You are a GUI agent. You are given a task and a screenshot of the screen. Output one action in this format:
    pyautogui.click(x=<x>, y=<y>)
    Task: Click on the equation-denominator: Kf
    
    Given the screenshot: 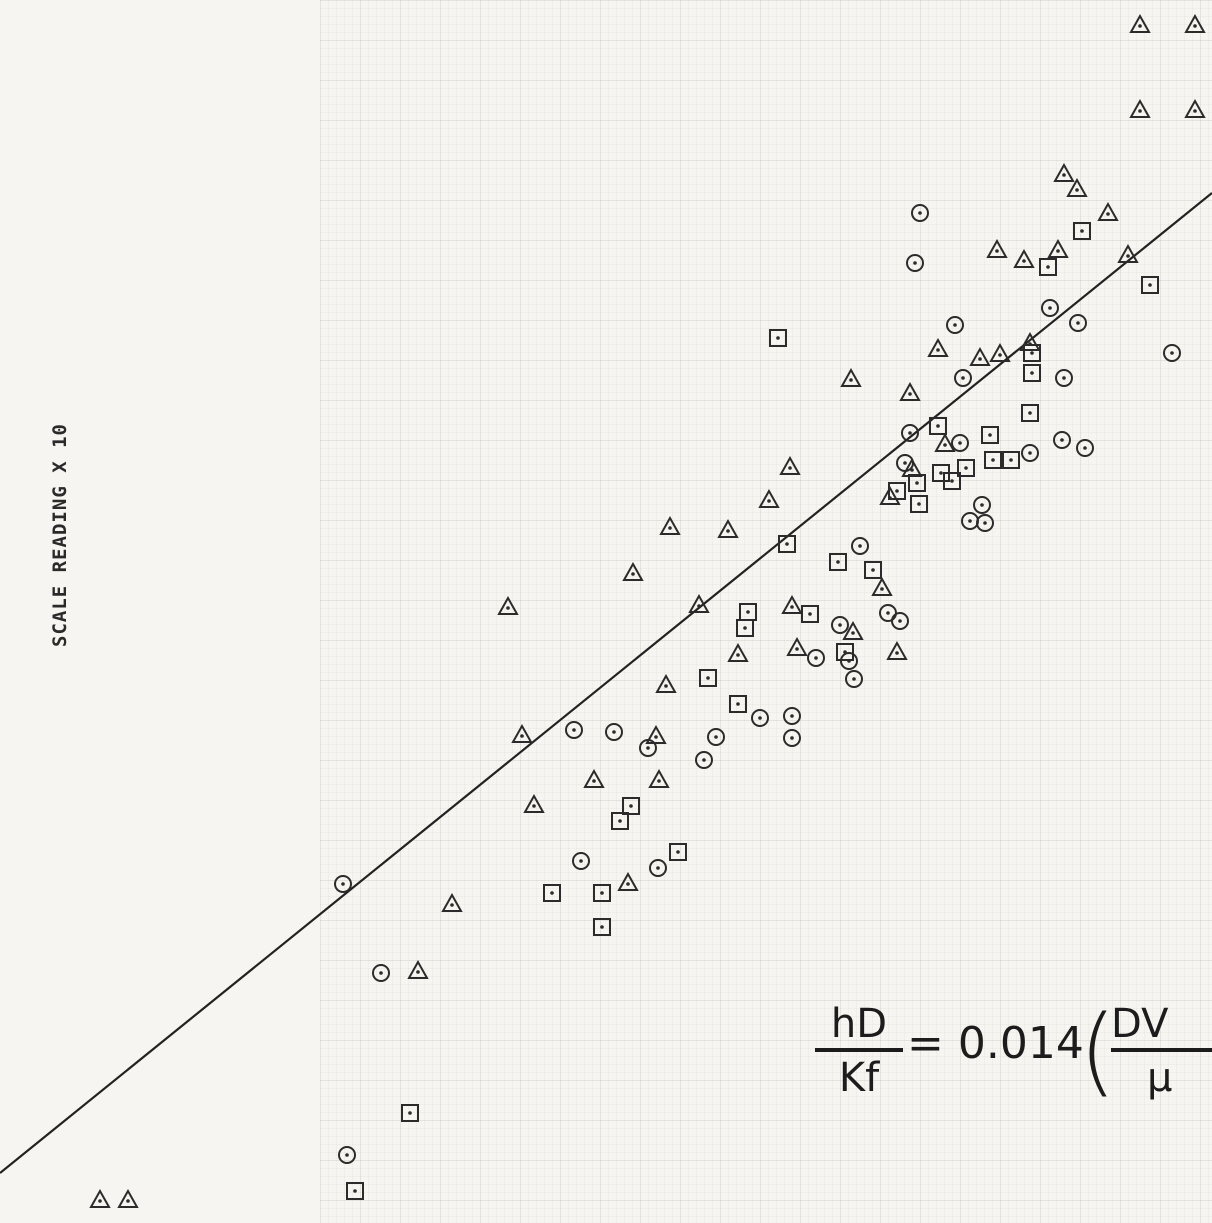 What is the action you would take?
    pyautogui.click(x=859, y=1078)
    